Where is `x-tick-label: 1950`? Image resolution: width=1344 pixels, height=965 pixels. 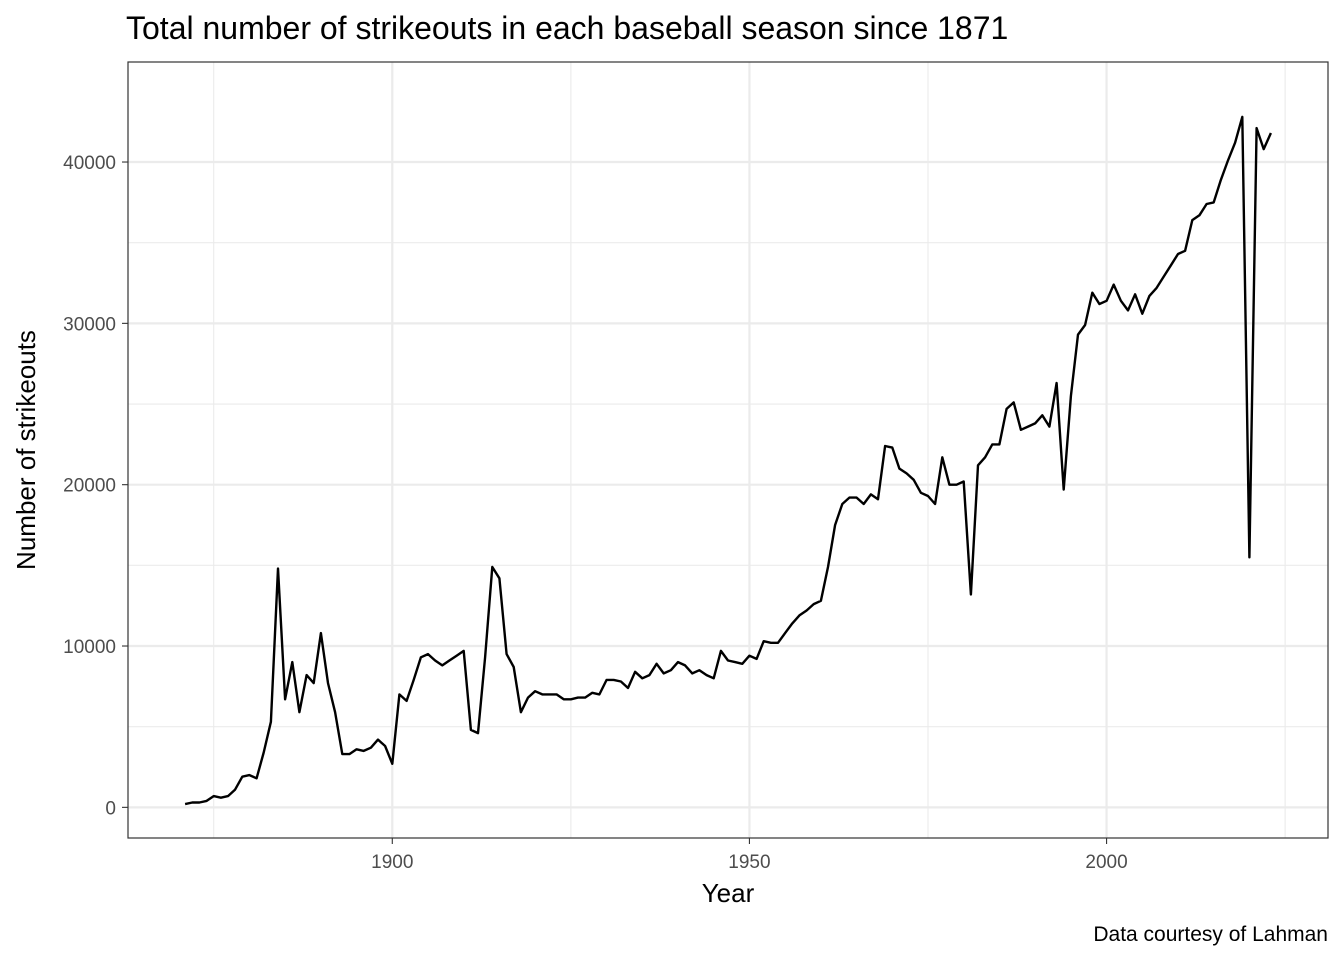 x-tick-label: 1950 is located at coordinates (749, 862).